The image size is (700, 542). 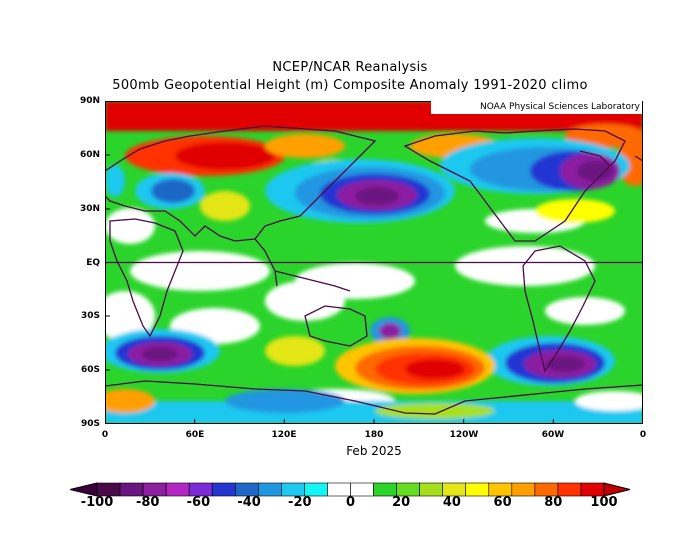 I want to click on lon-label: 120E, so click(x=284, y=435).